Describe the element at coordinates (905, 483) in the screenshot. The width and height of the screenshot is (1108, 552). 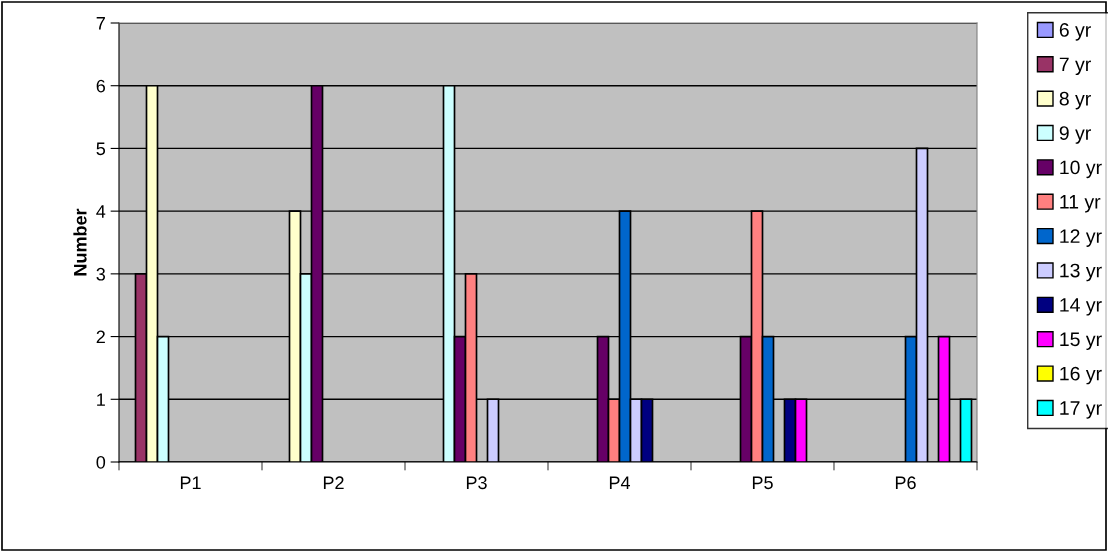
I see `x-tick-label: P6` at that location.